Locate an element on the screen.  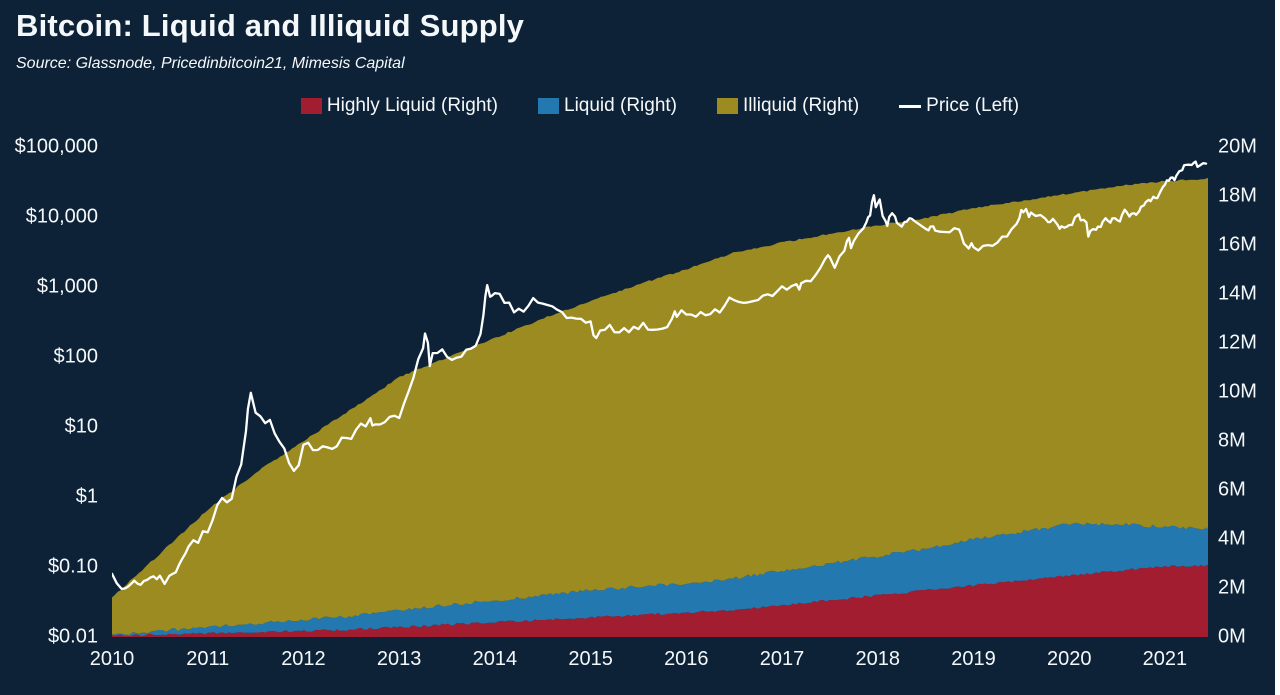
left-axis-label: $0.01 is located at coordinates (72, 636).